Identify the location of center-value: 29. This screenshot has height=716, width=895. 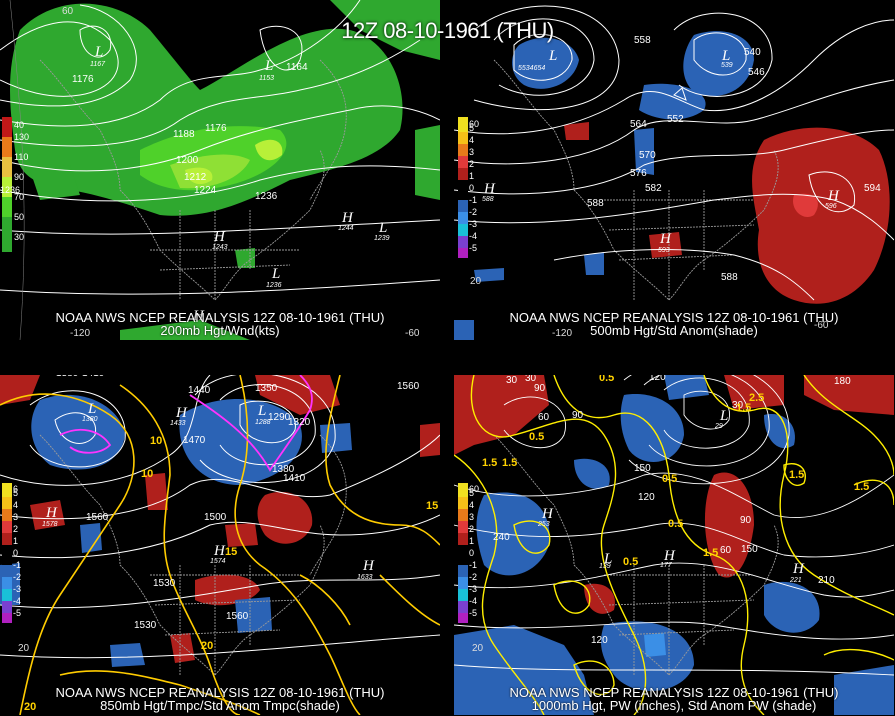
(718, 426).